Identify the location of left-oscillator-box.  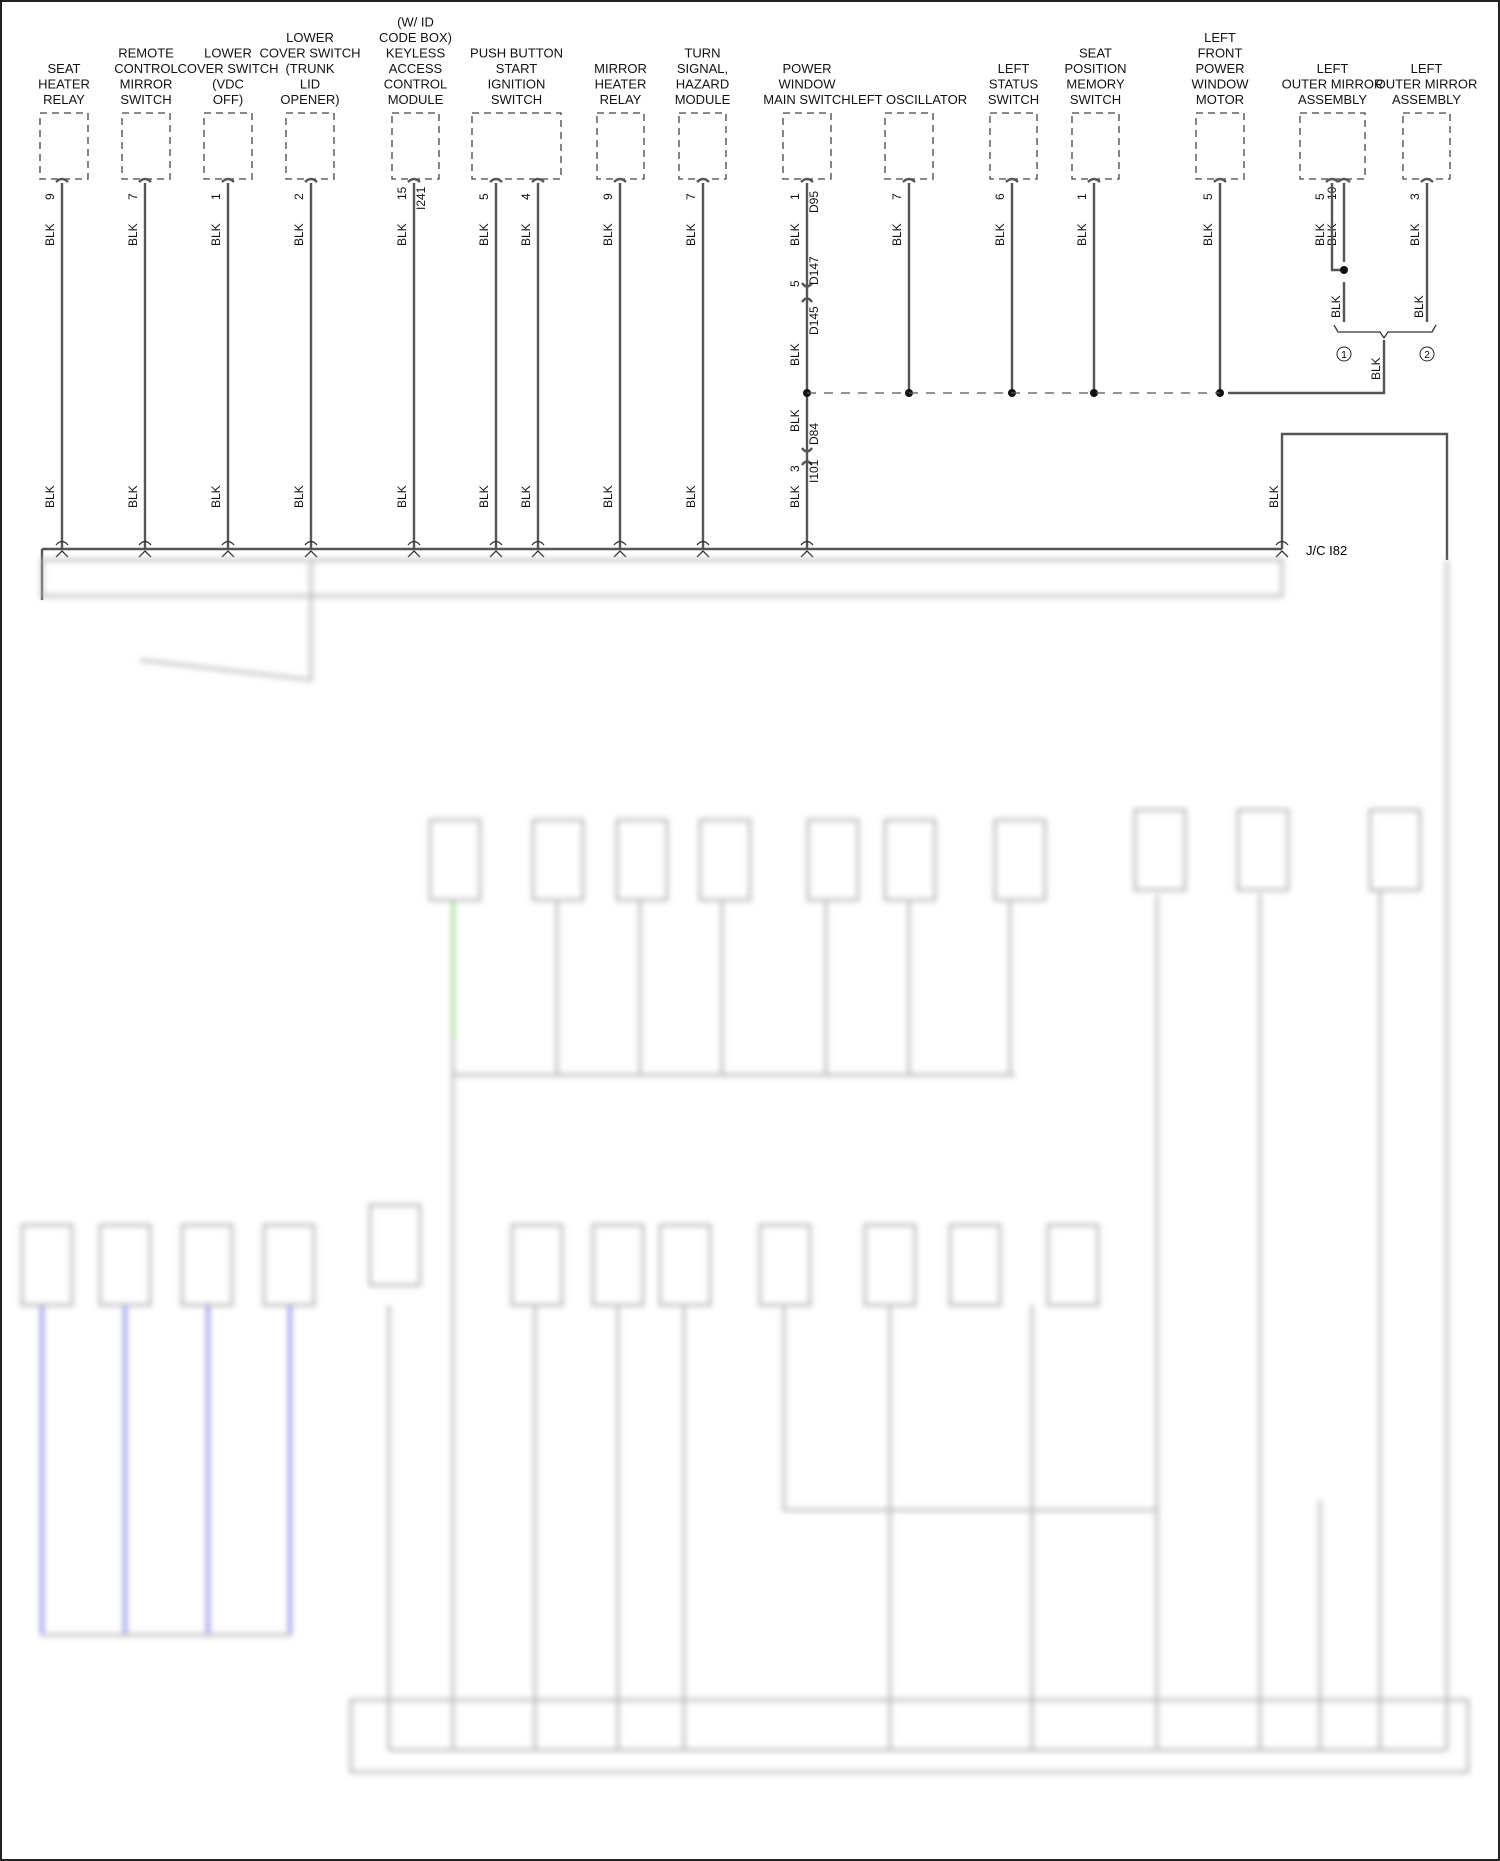
(909, 146).